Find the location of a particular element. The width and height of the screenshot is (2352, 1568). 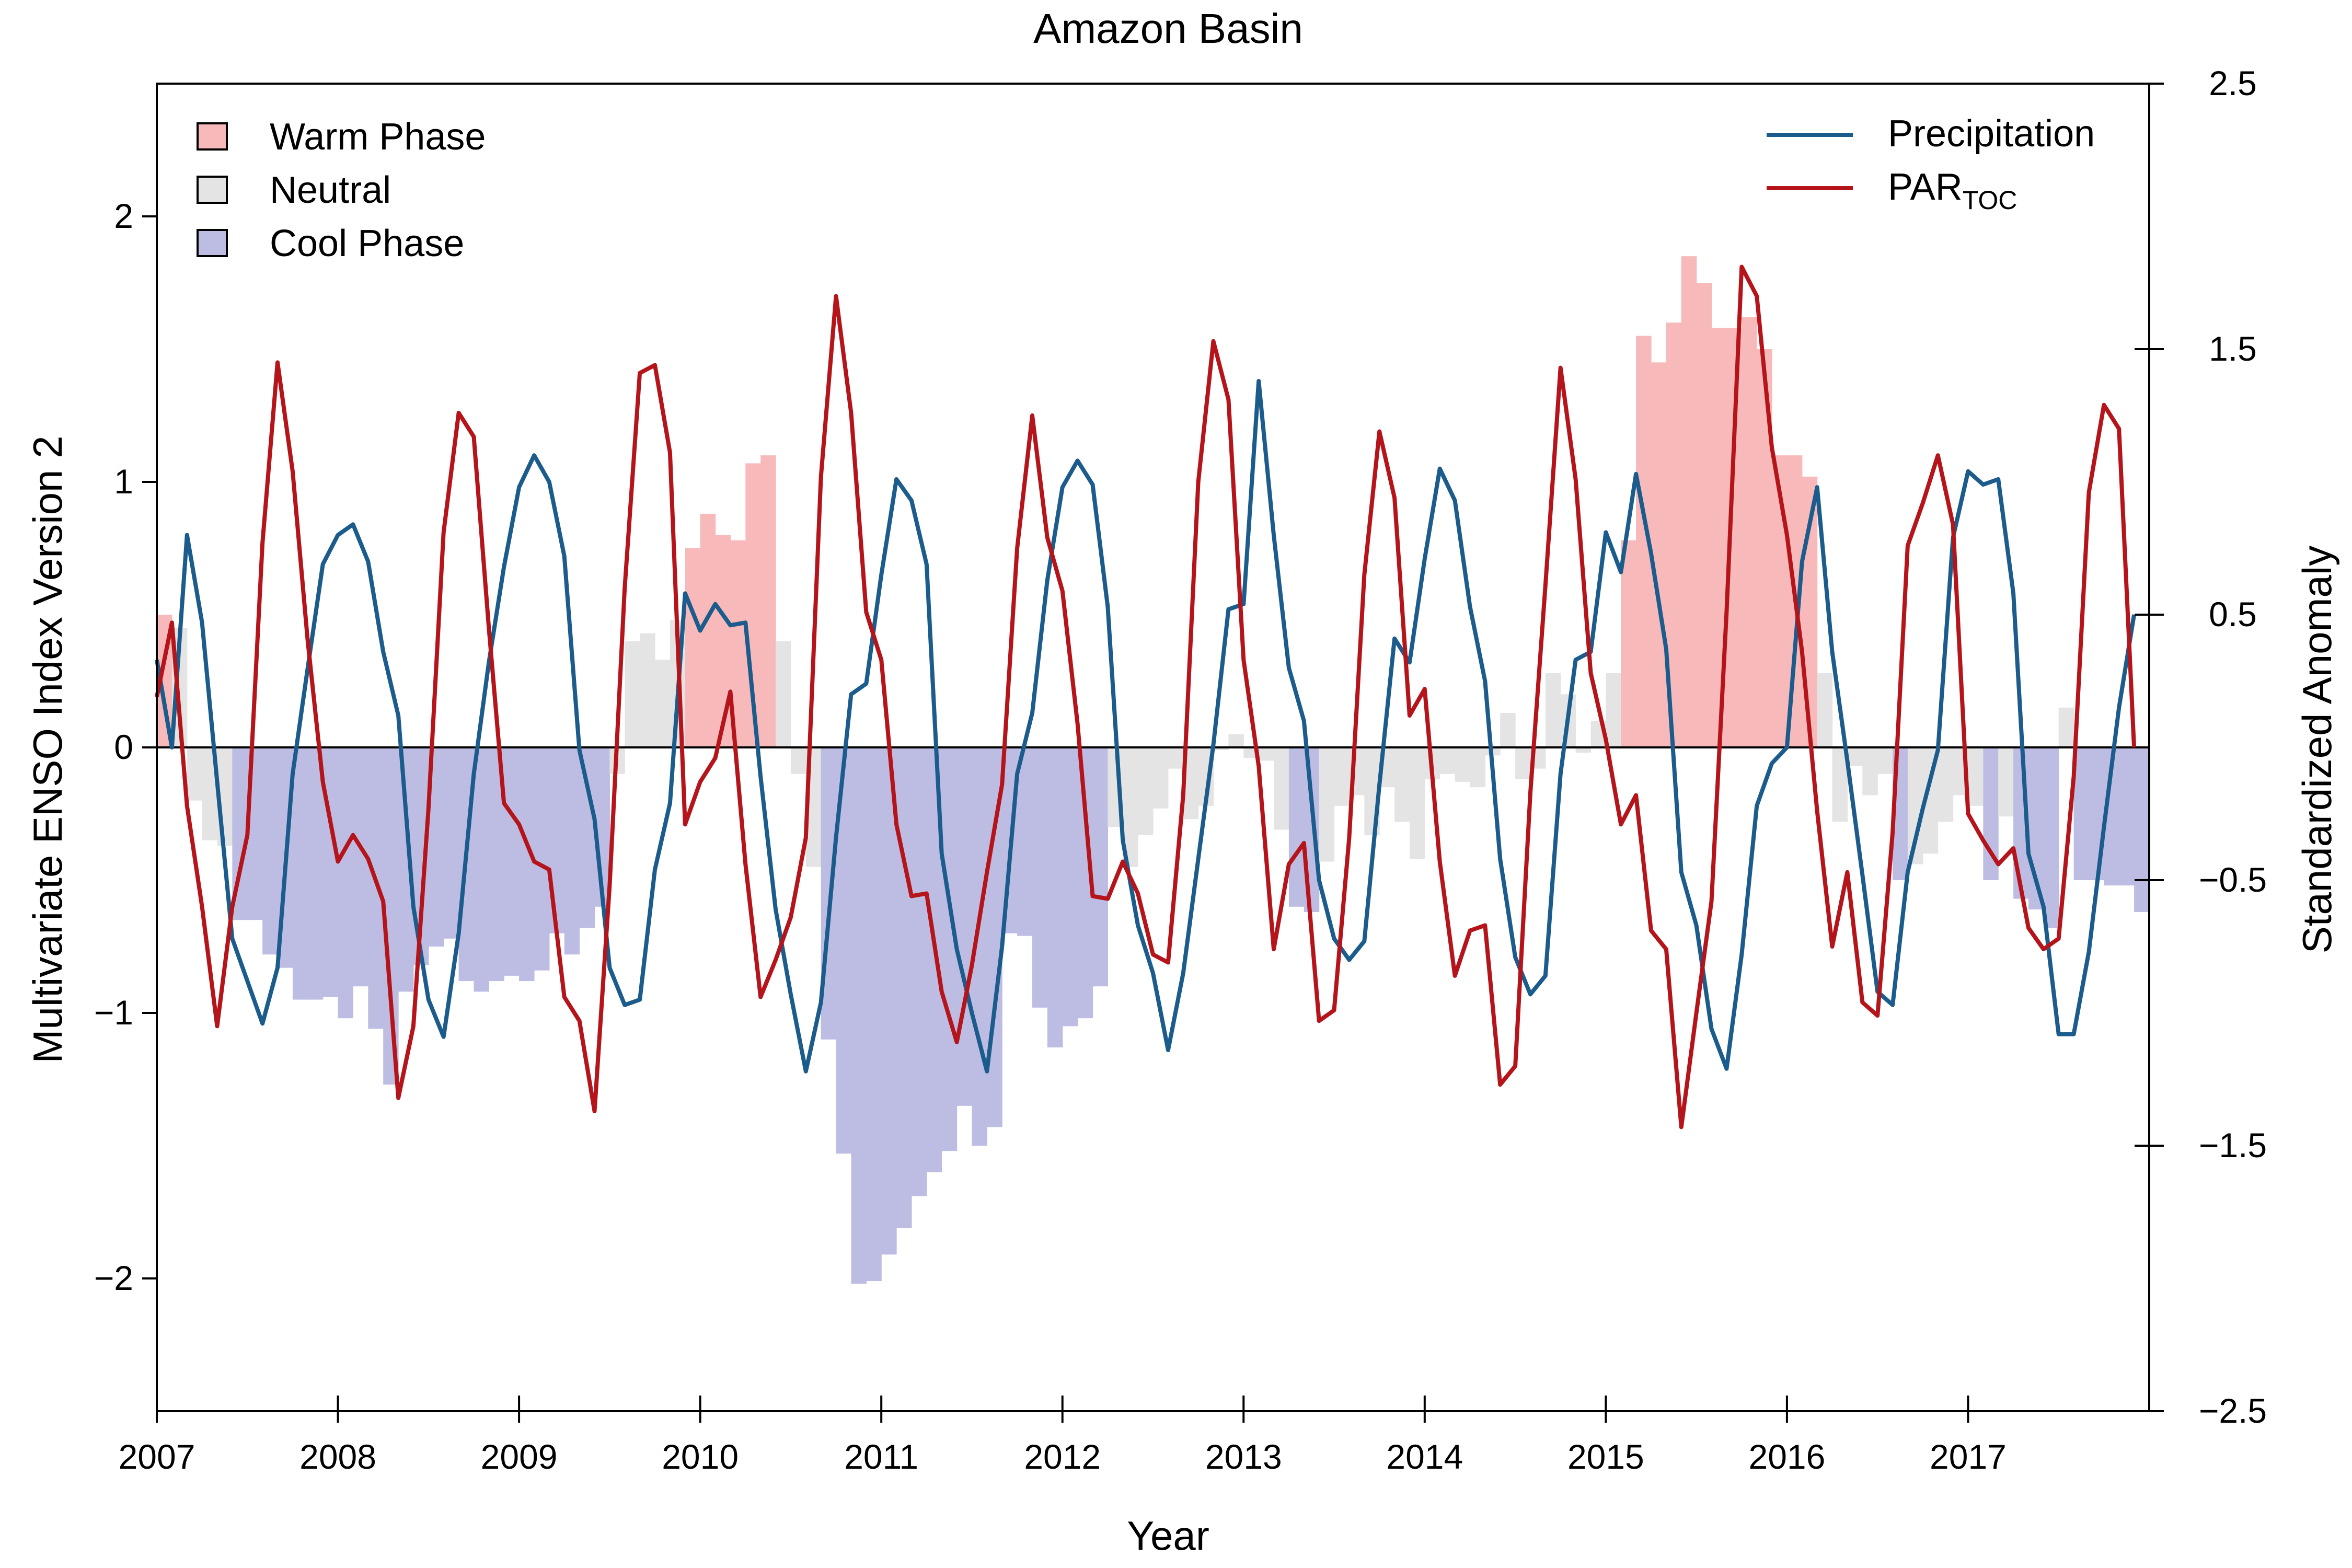

left-tick-label: −2 is located at coordinates (113, 1278).